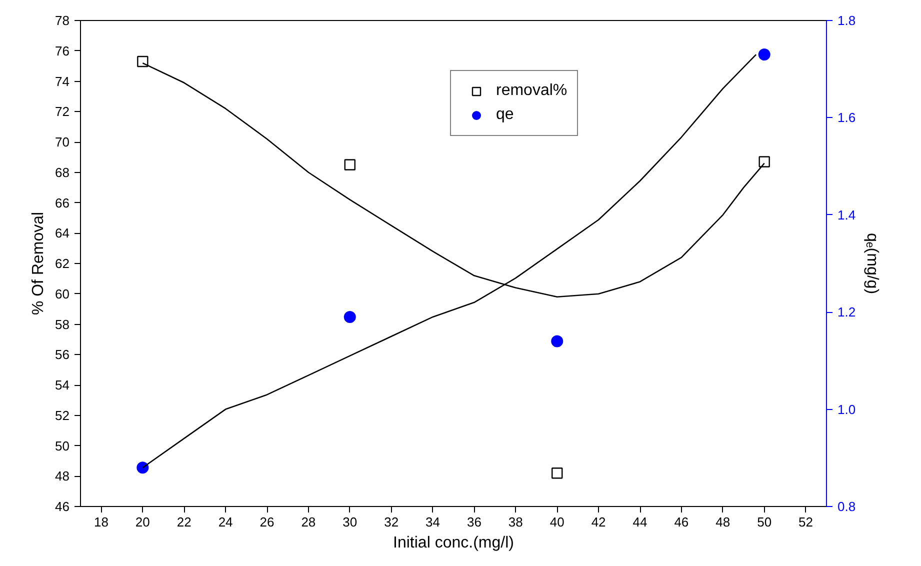 Image resolution: width=921 pixels, height=566 pixels. What do you see at coordinates (532, 91) in the screenshot?
I see `legend-label: removal%` at bounding box center [532, 91].